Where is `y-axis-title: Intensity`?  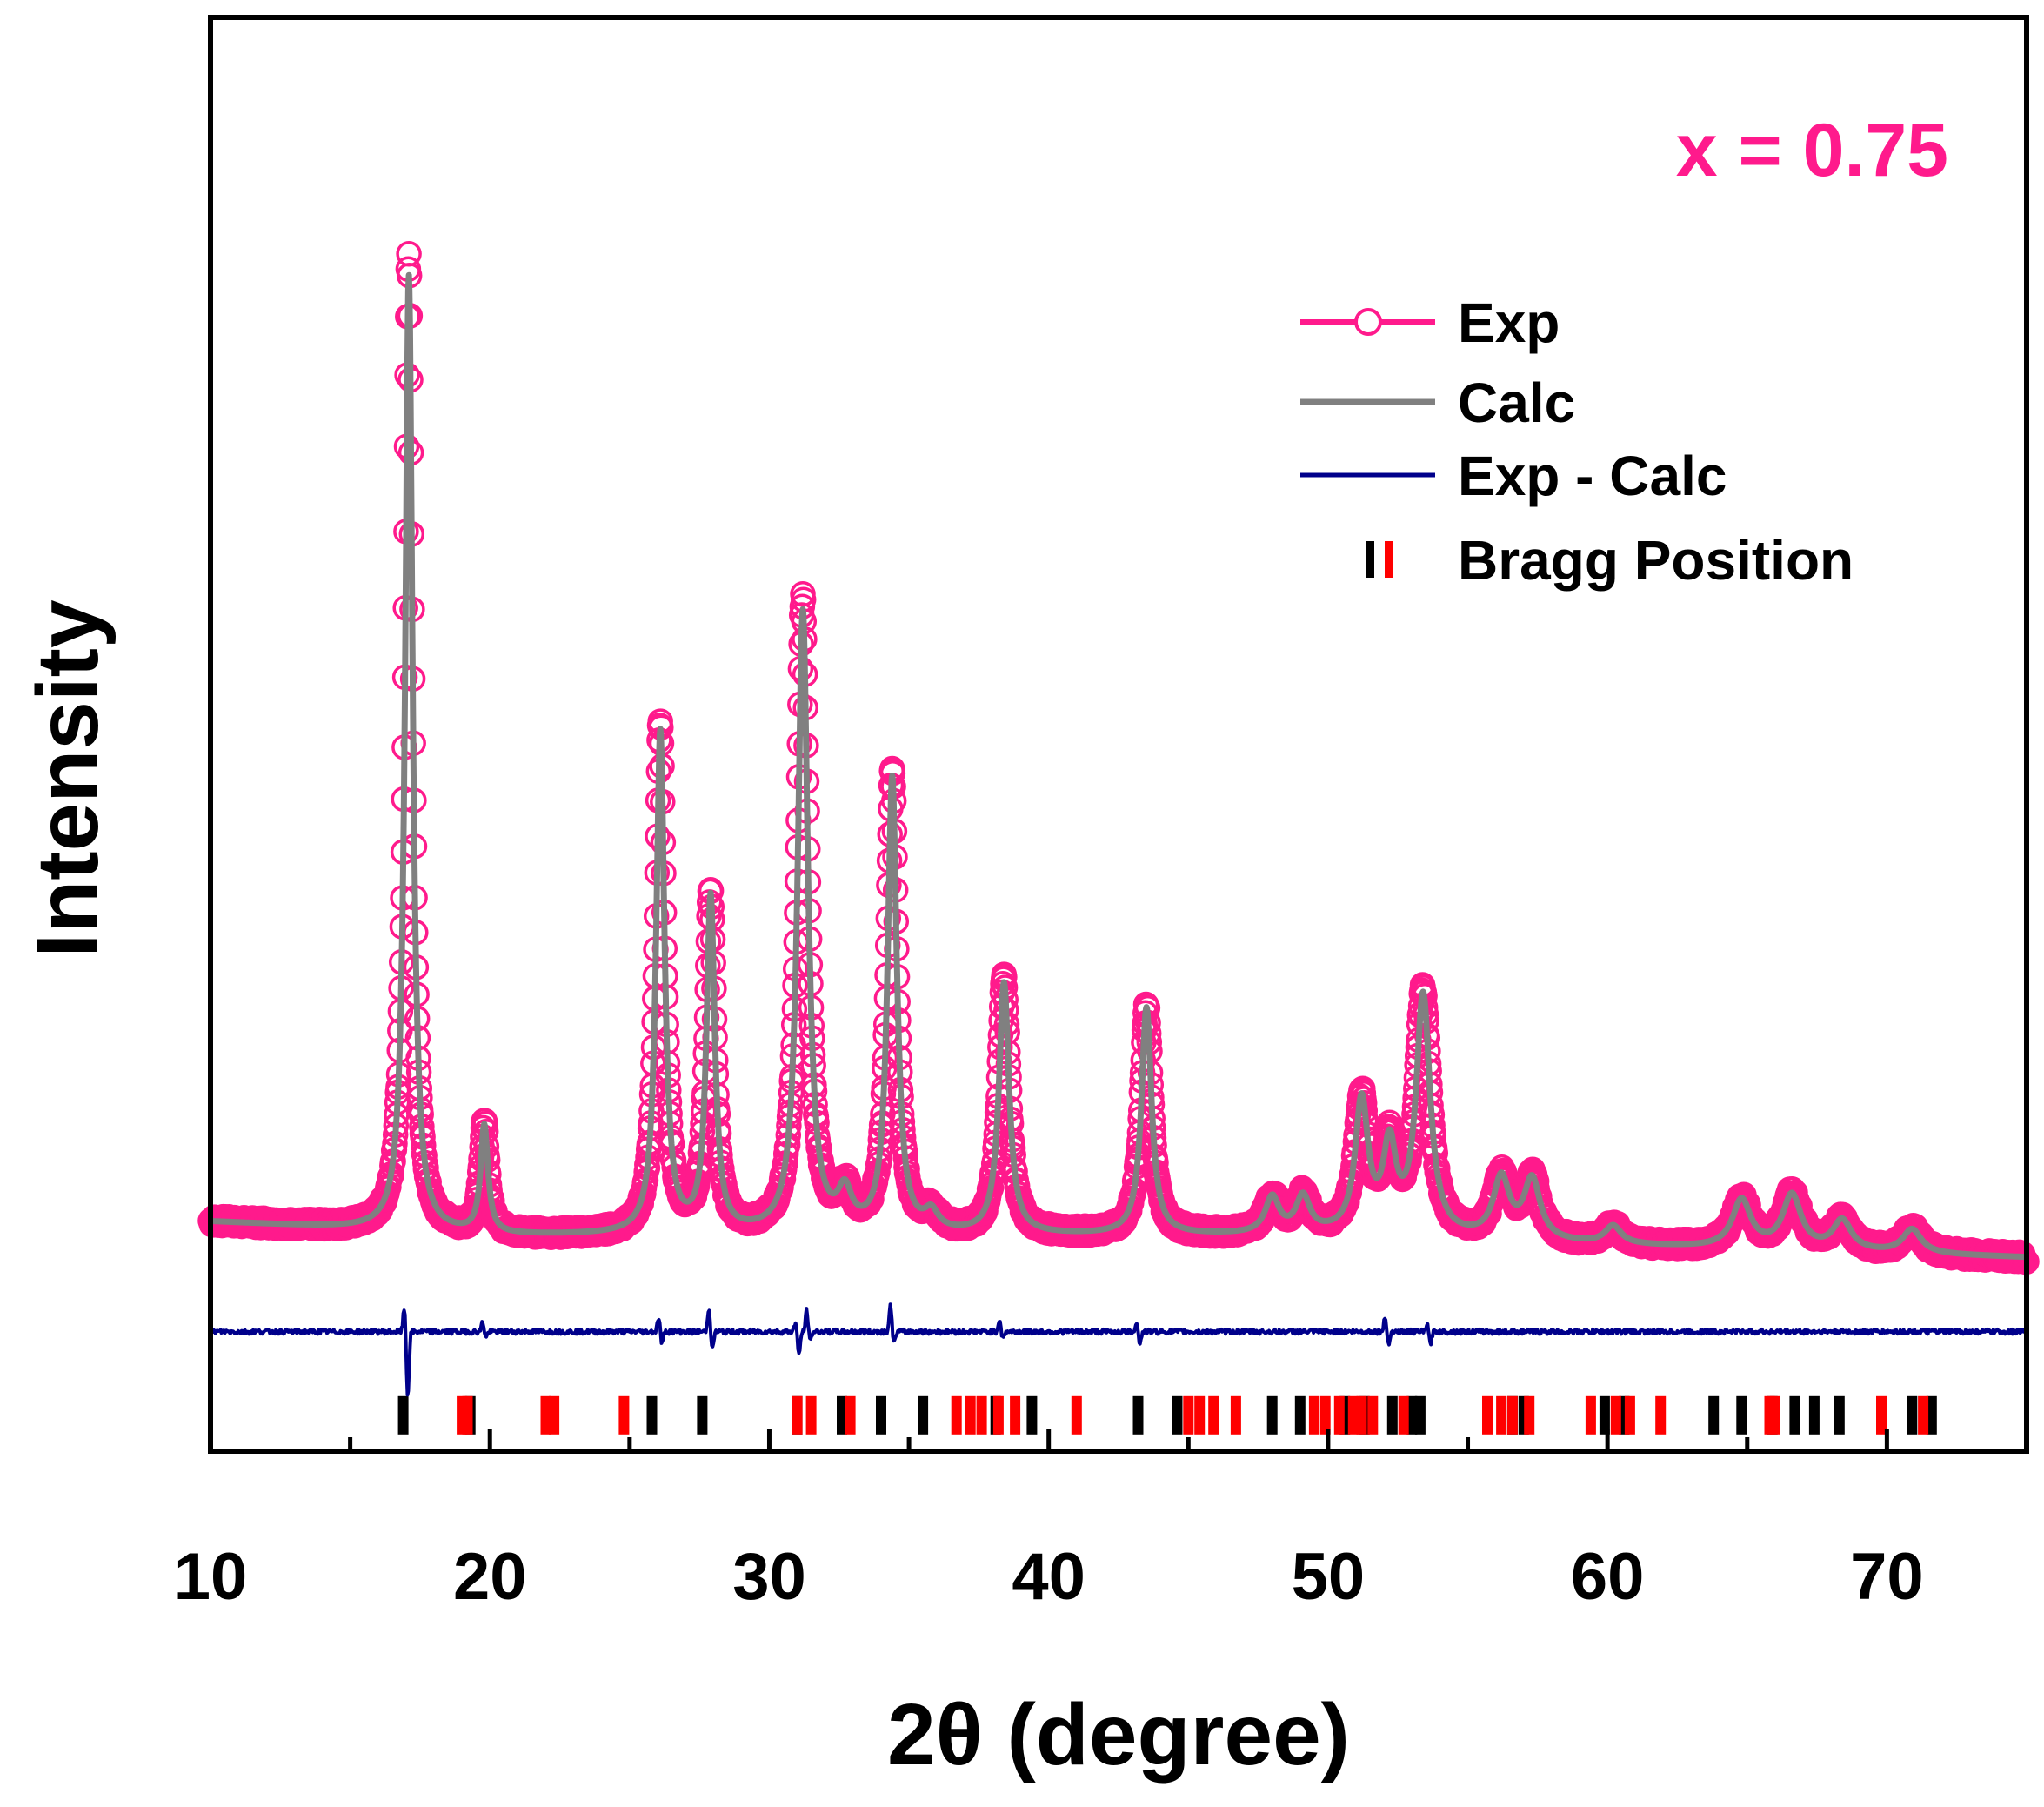 y-axis-title: Intensity is located at coordinates (68, 778).